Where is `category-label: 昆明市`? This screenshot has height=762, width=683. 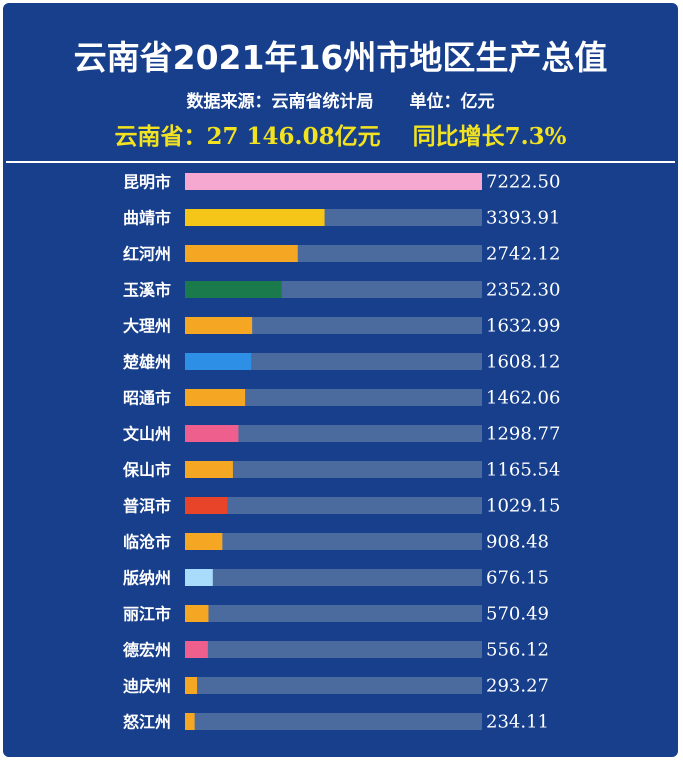
category-label: 昆明市 is located at coordinates (147, 182).